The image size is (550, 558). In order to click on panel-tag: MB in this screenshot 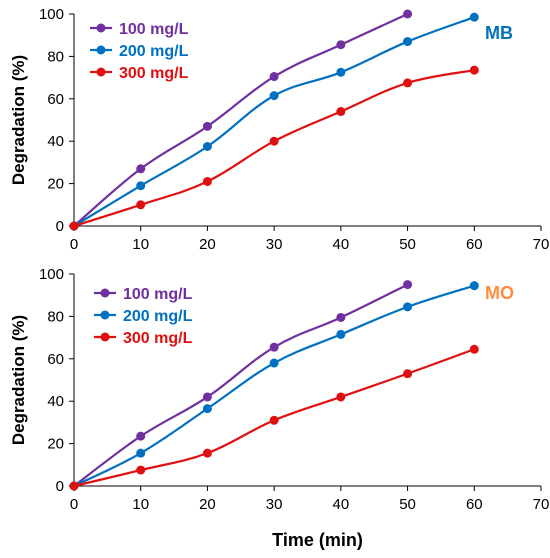, I will do `click(499, 33)`.